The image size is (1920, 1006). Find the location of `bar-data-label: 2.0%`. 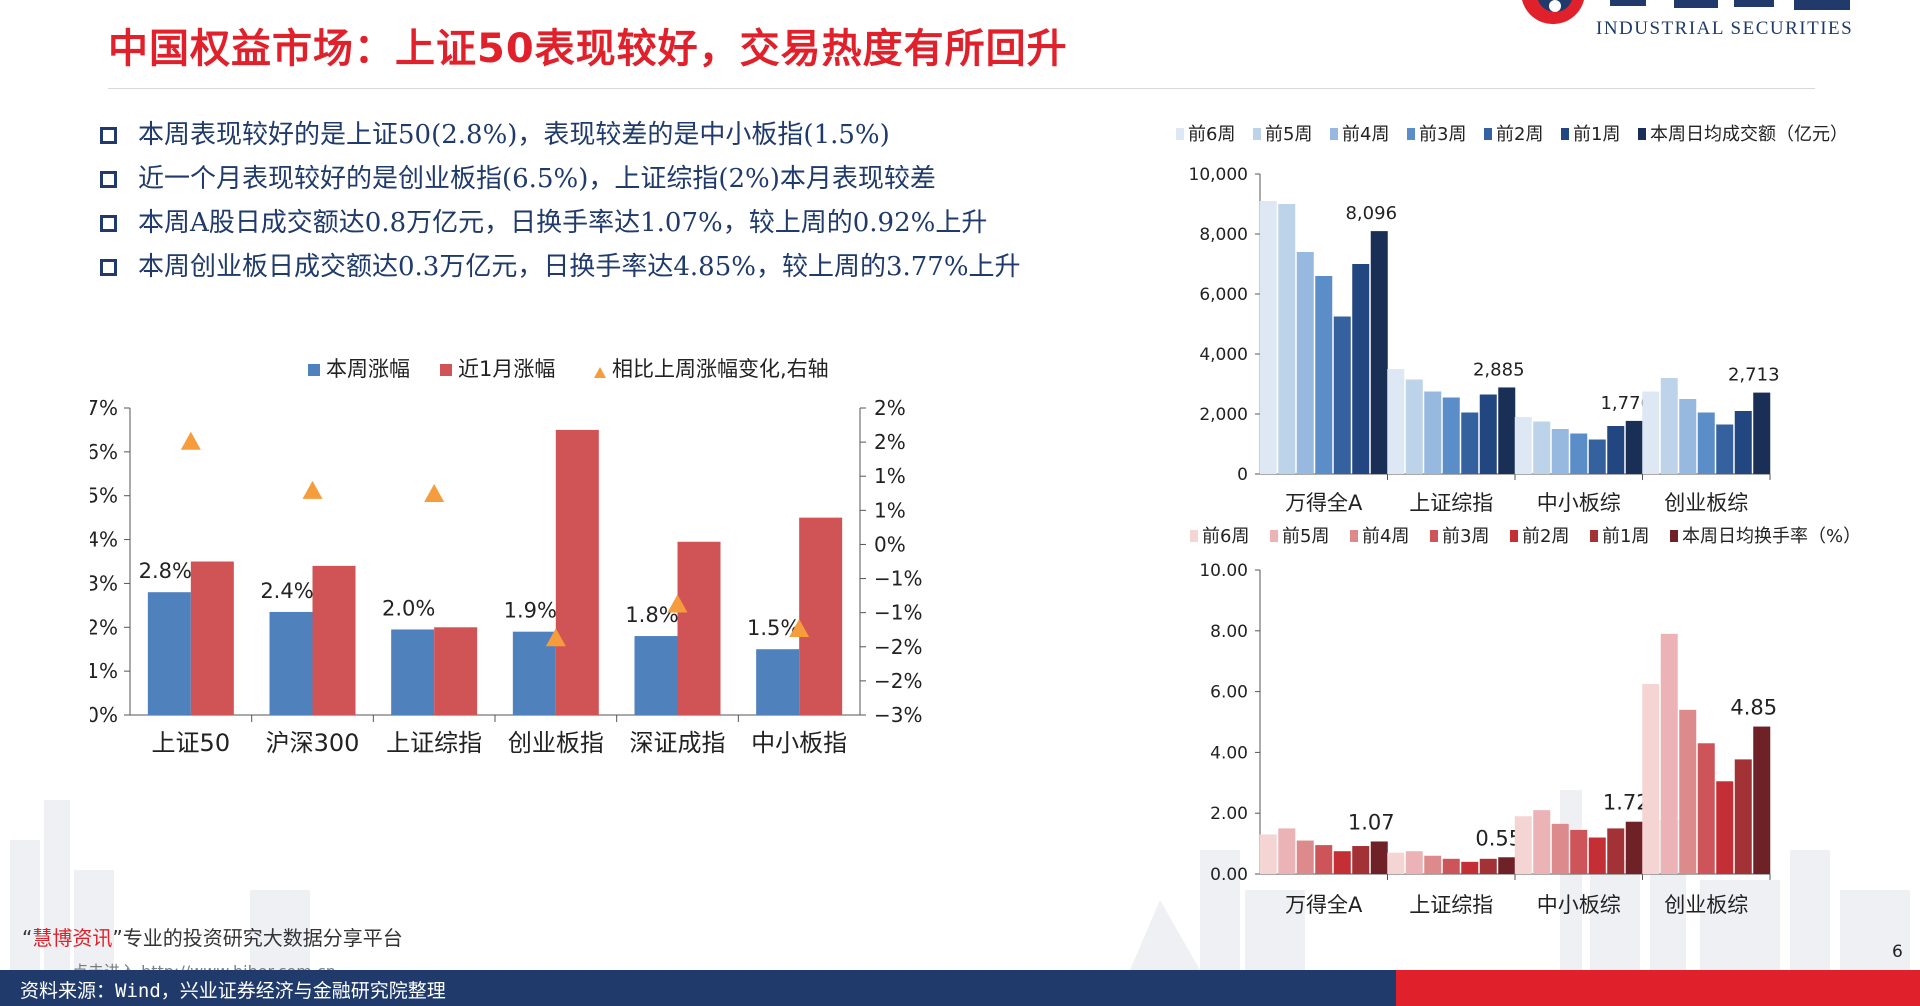

bar-data-label: 2.0% is located at coordinates (408, 608).